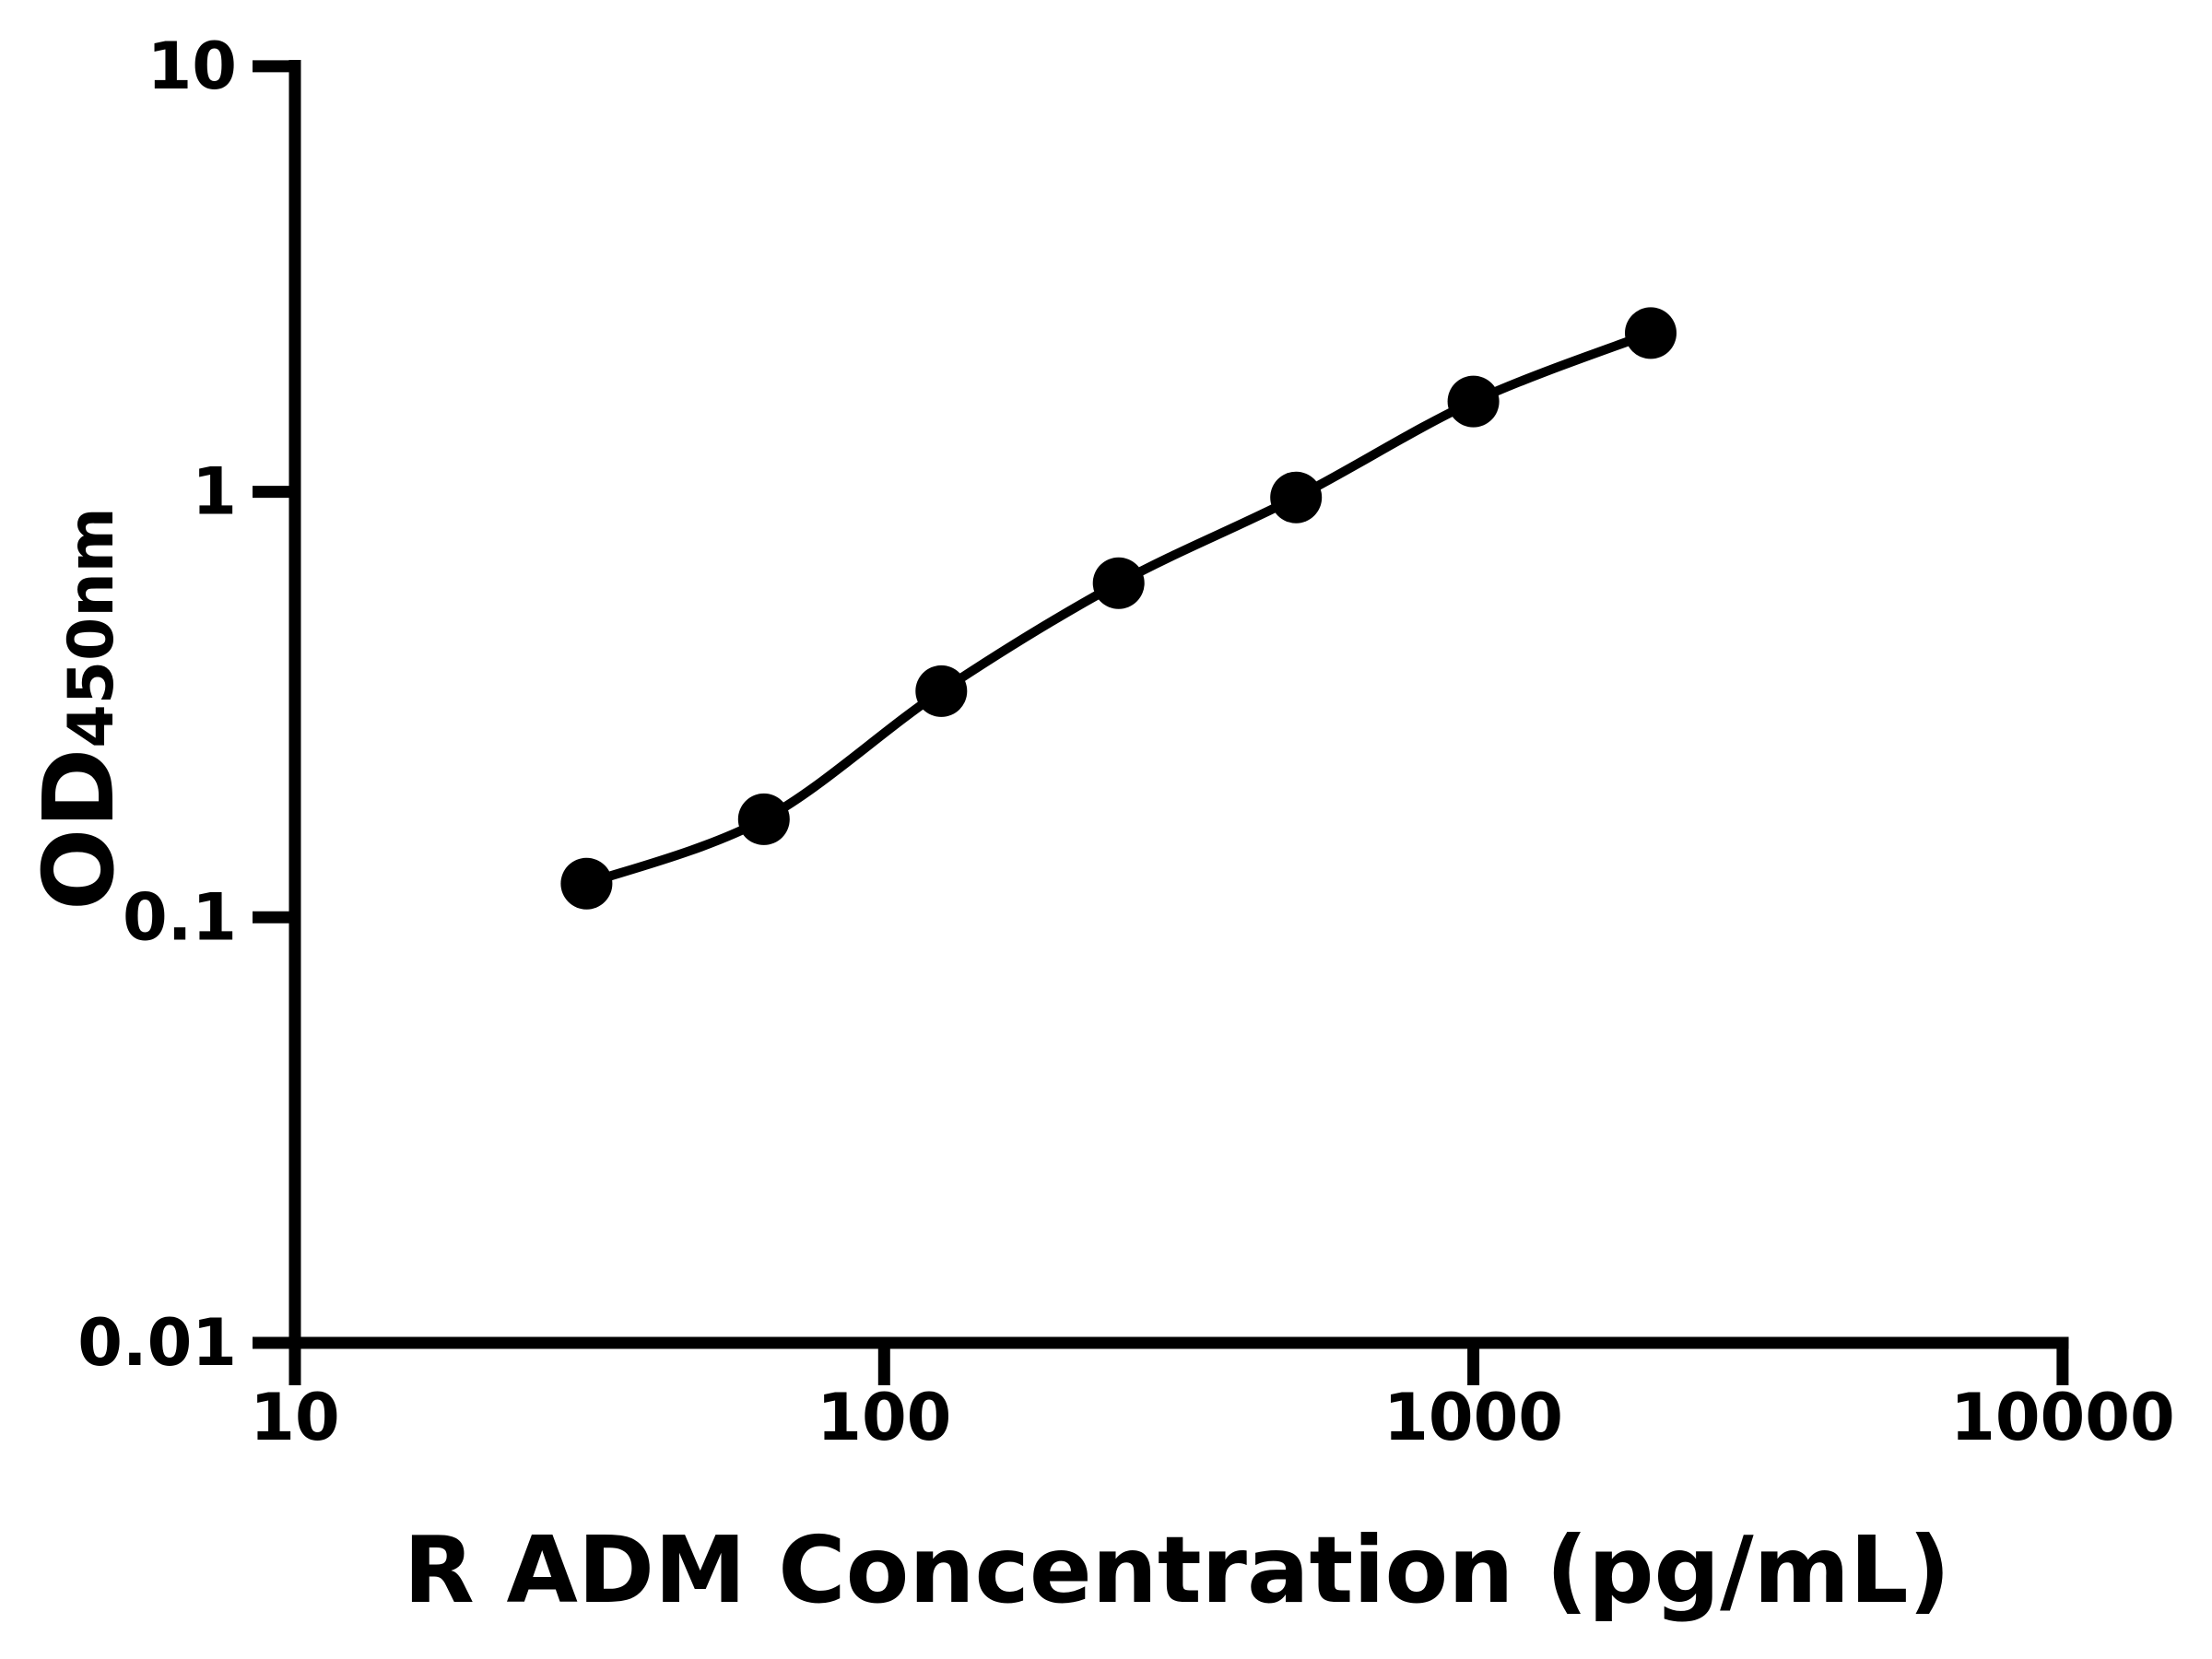  What do you see at coordinates (1473, 1417) in the screenshot?
I see `x-tick-label: 1000` at bounding box center [1473, 1417].